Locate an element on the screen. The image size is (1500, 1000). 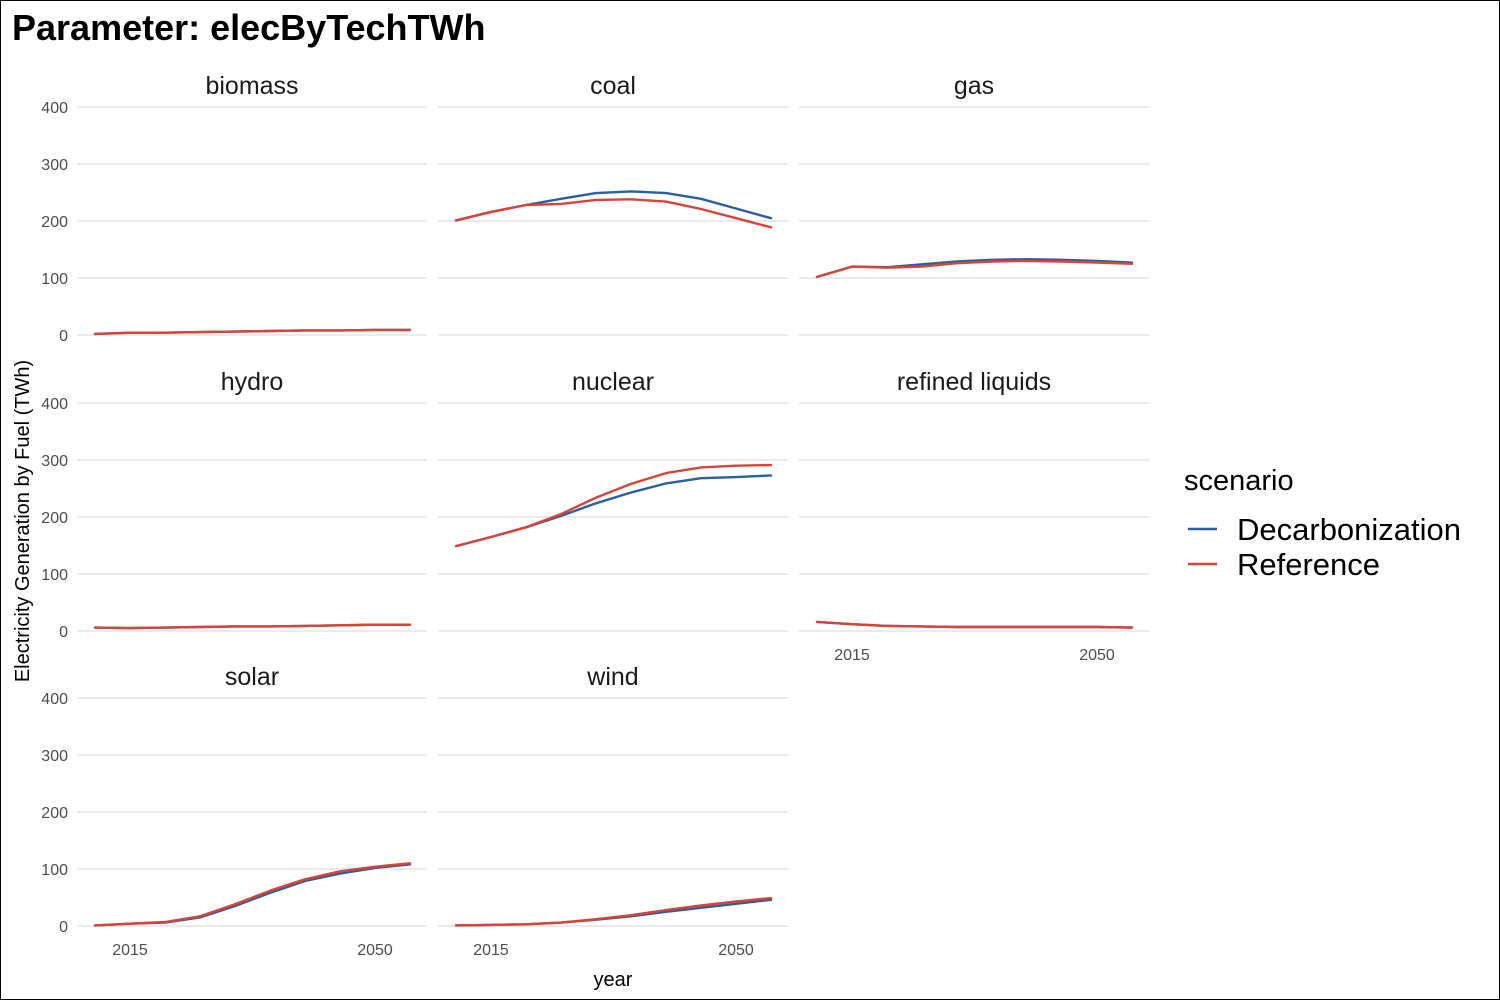
panel-hydro: 0 100 200 300 400 hydro is located at coordinates (234, 504).